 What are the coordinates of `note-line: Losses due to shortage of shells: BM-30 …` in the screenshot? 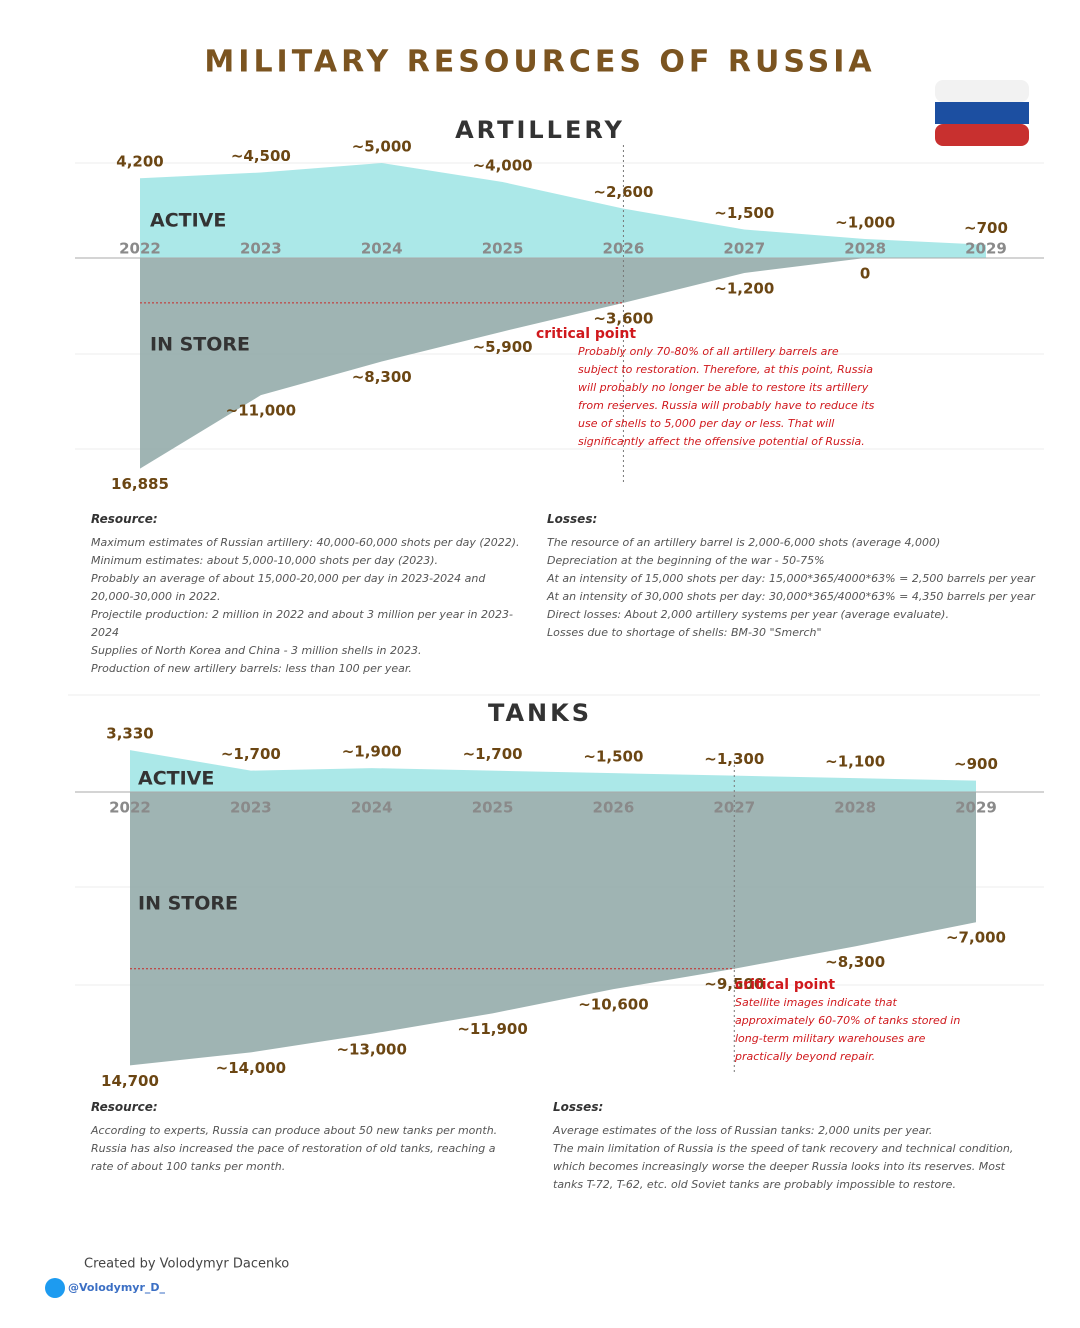 It's located at (684, 632).